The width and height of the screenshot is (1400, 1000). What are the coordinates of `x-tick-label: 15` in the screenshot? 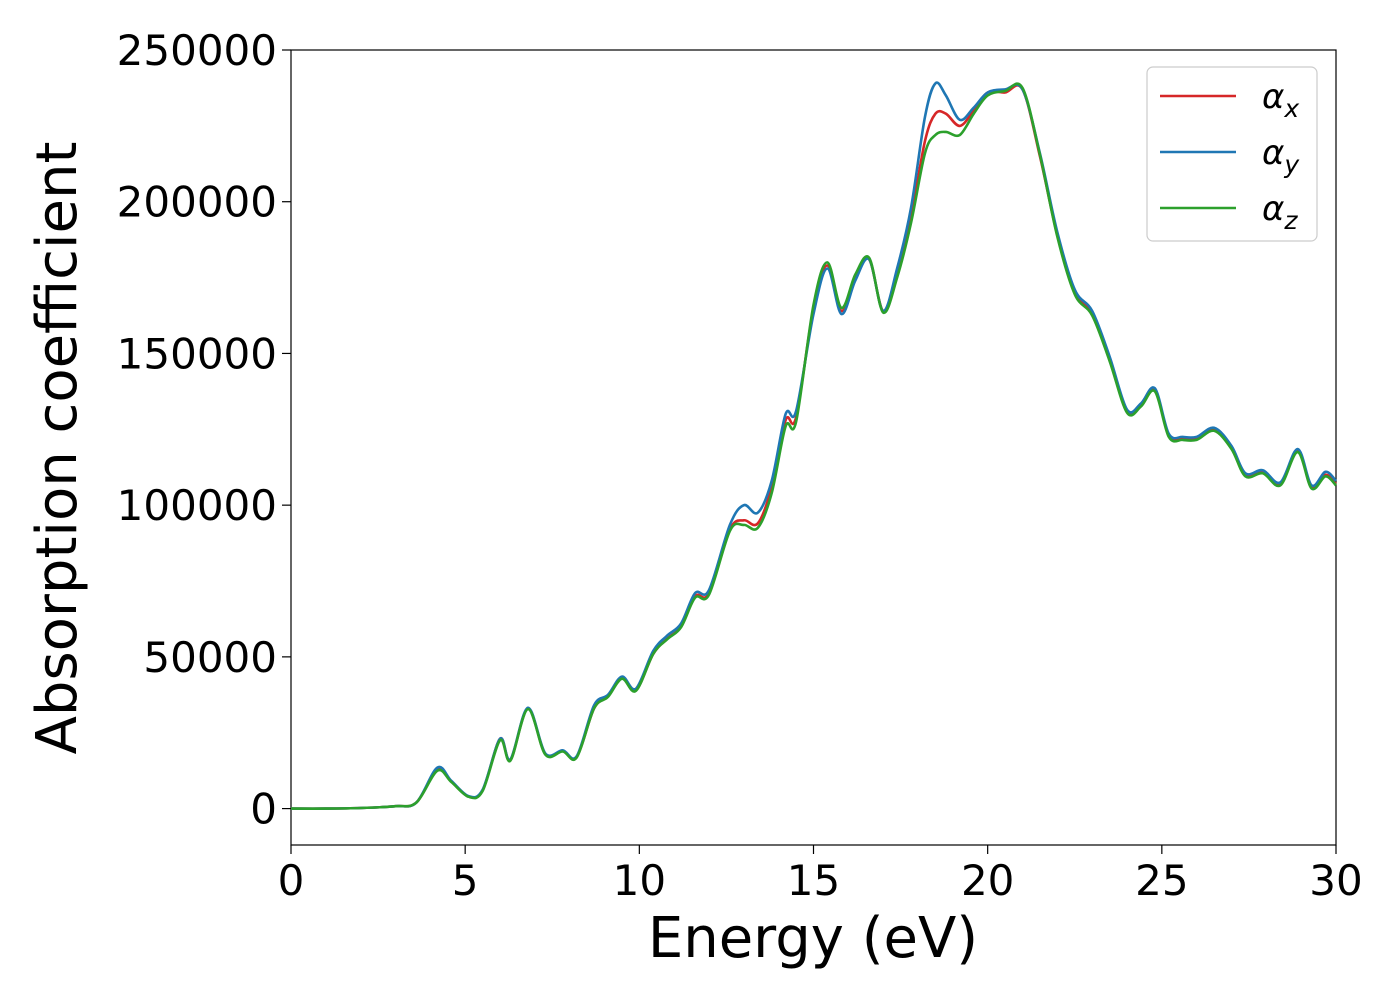 It's located at (813, 880).